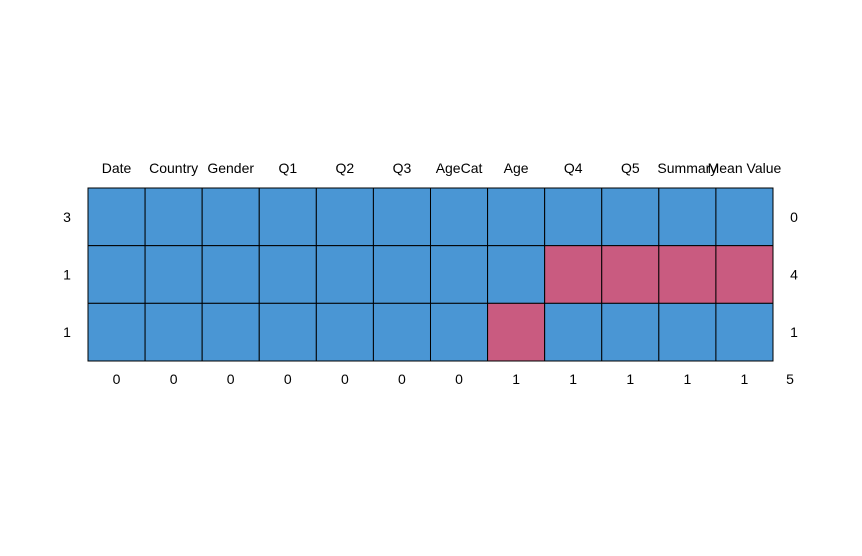  I want to click on column-label: Mean Value, so click(745, 168).